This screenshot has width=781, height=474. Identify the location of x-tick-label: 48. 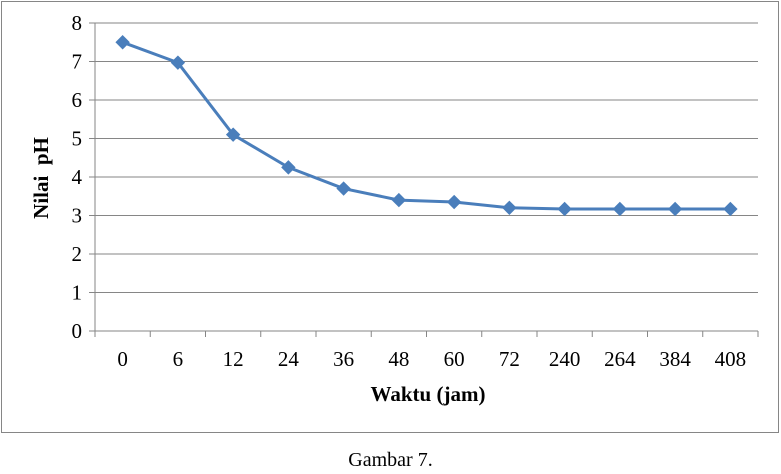
(398, 359).